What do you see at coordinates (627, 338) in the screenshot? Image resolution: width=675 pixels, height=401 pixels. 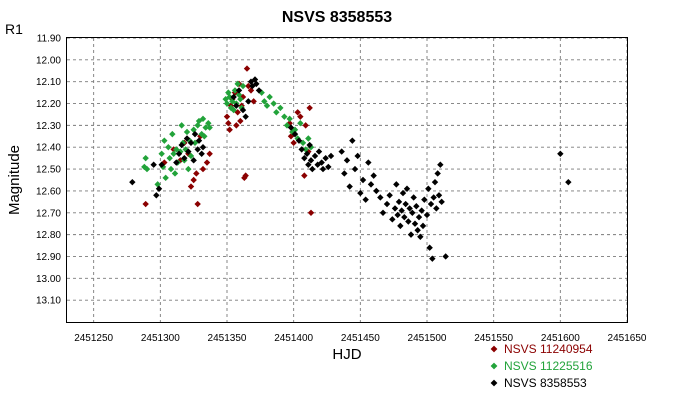 I see `x-tick-label: 2451650` at bounding box center [627, 338].